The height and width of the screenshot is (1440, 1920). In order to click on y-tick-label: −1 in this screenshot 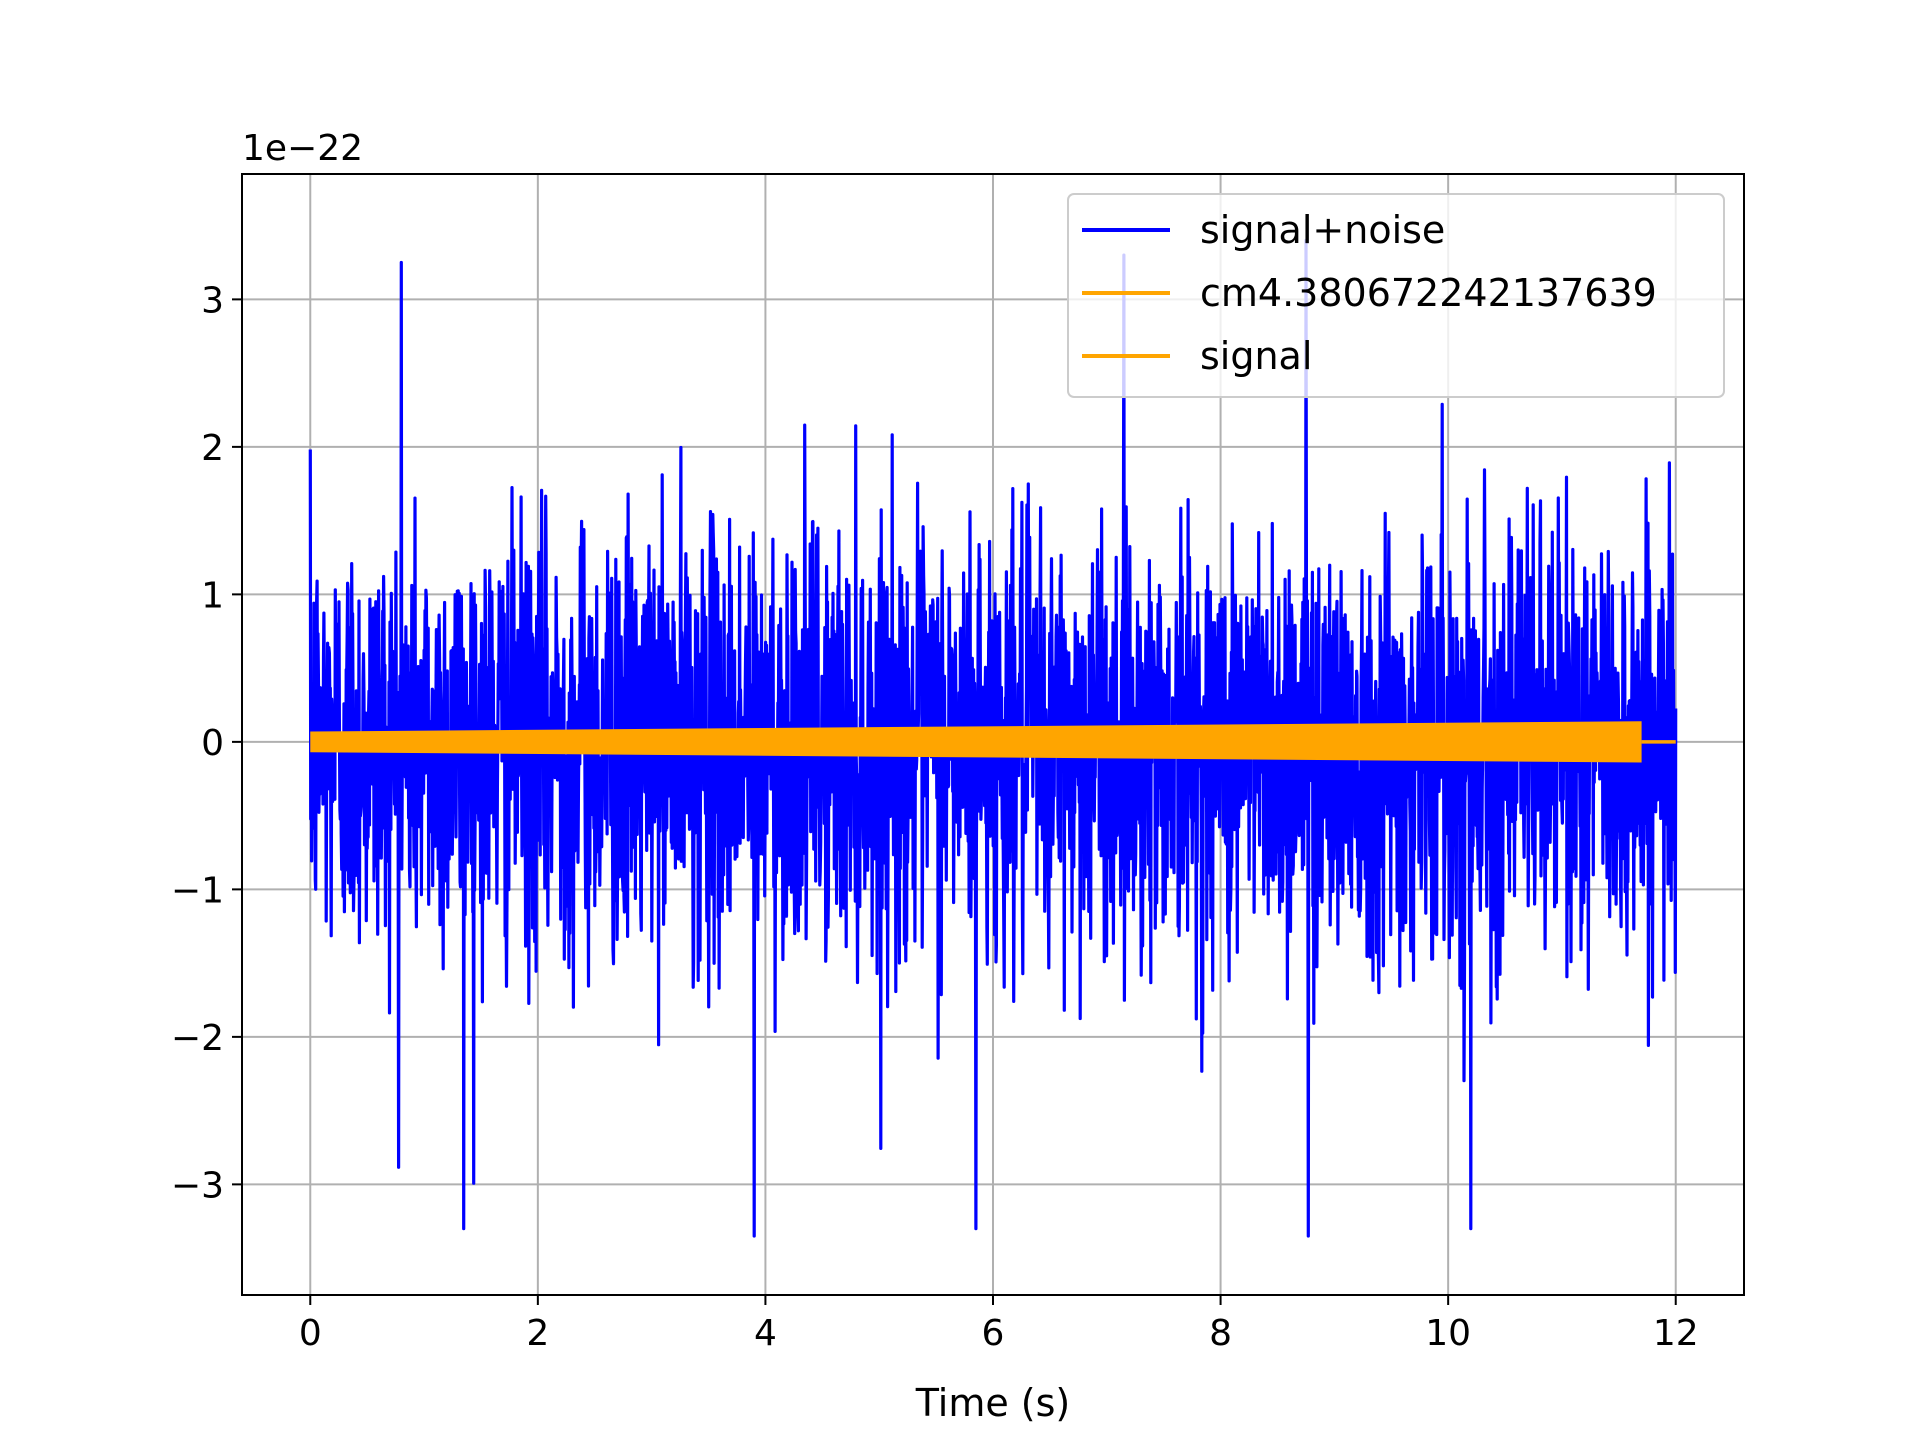, I will do `click(197, 890)`.